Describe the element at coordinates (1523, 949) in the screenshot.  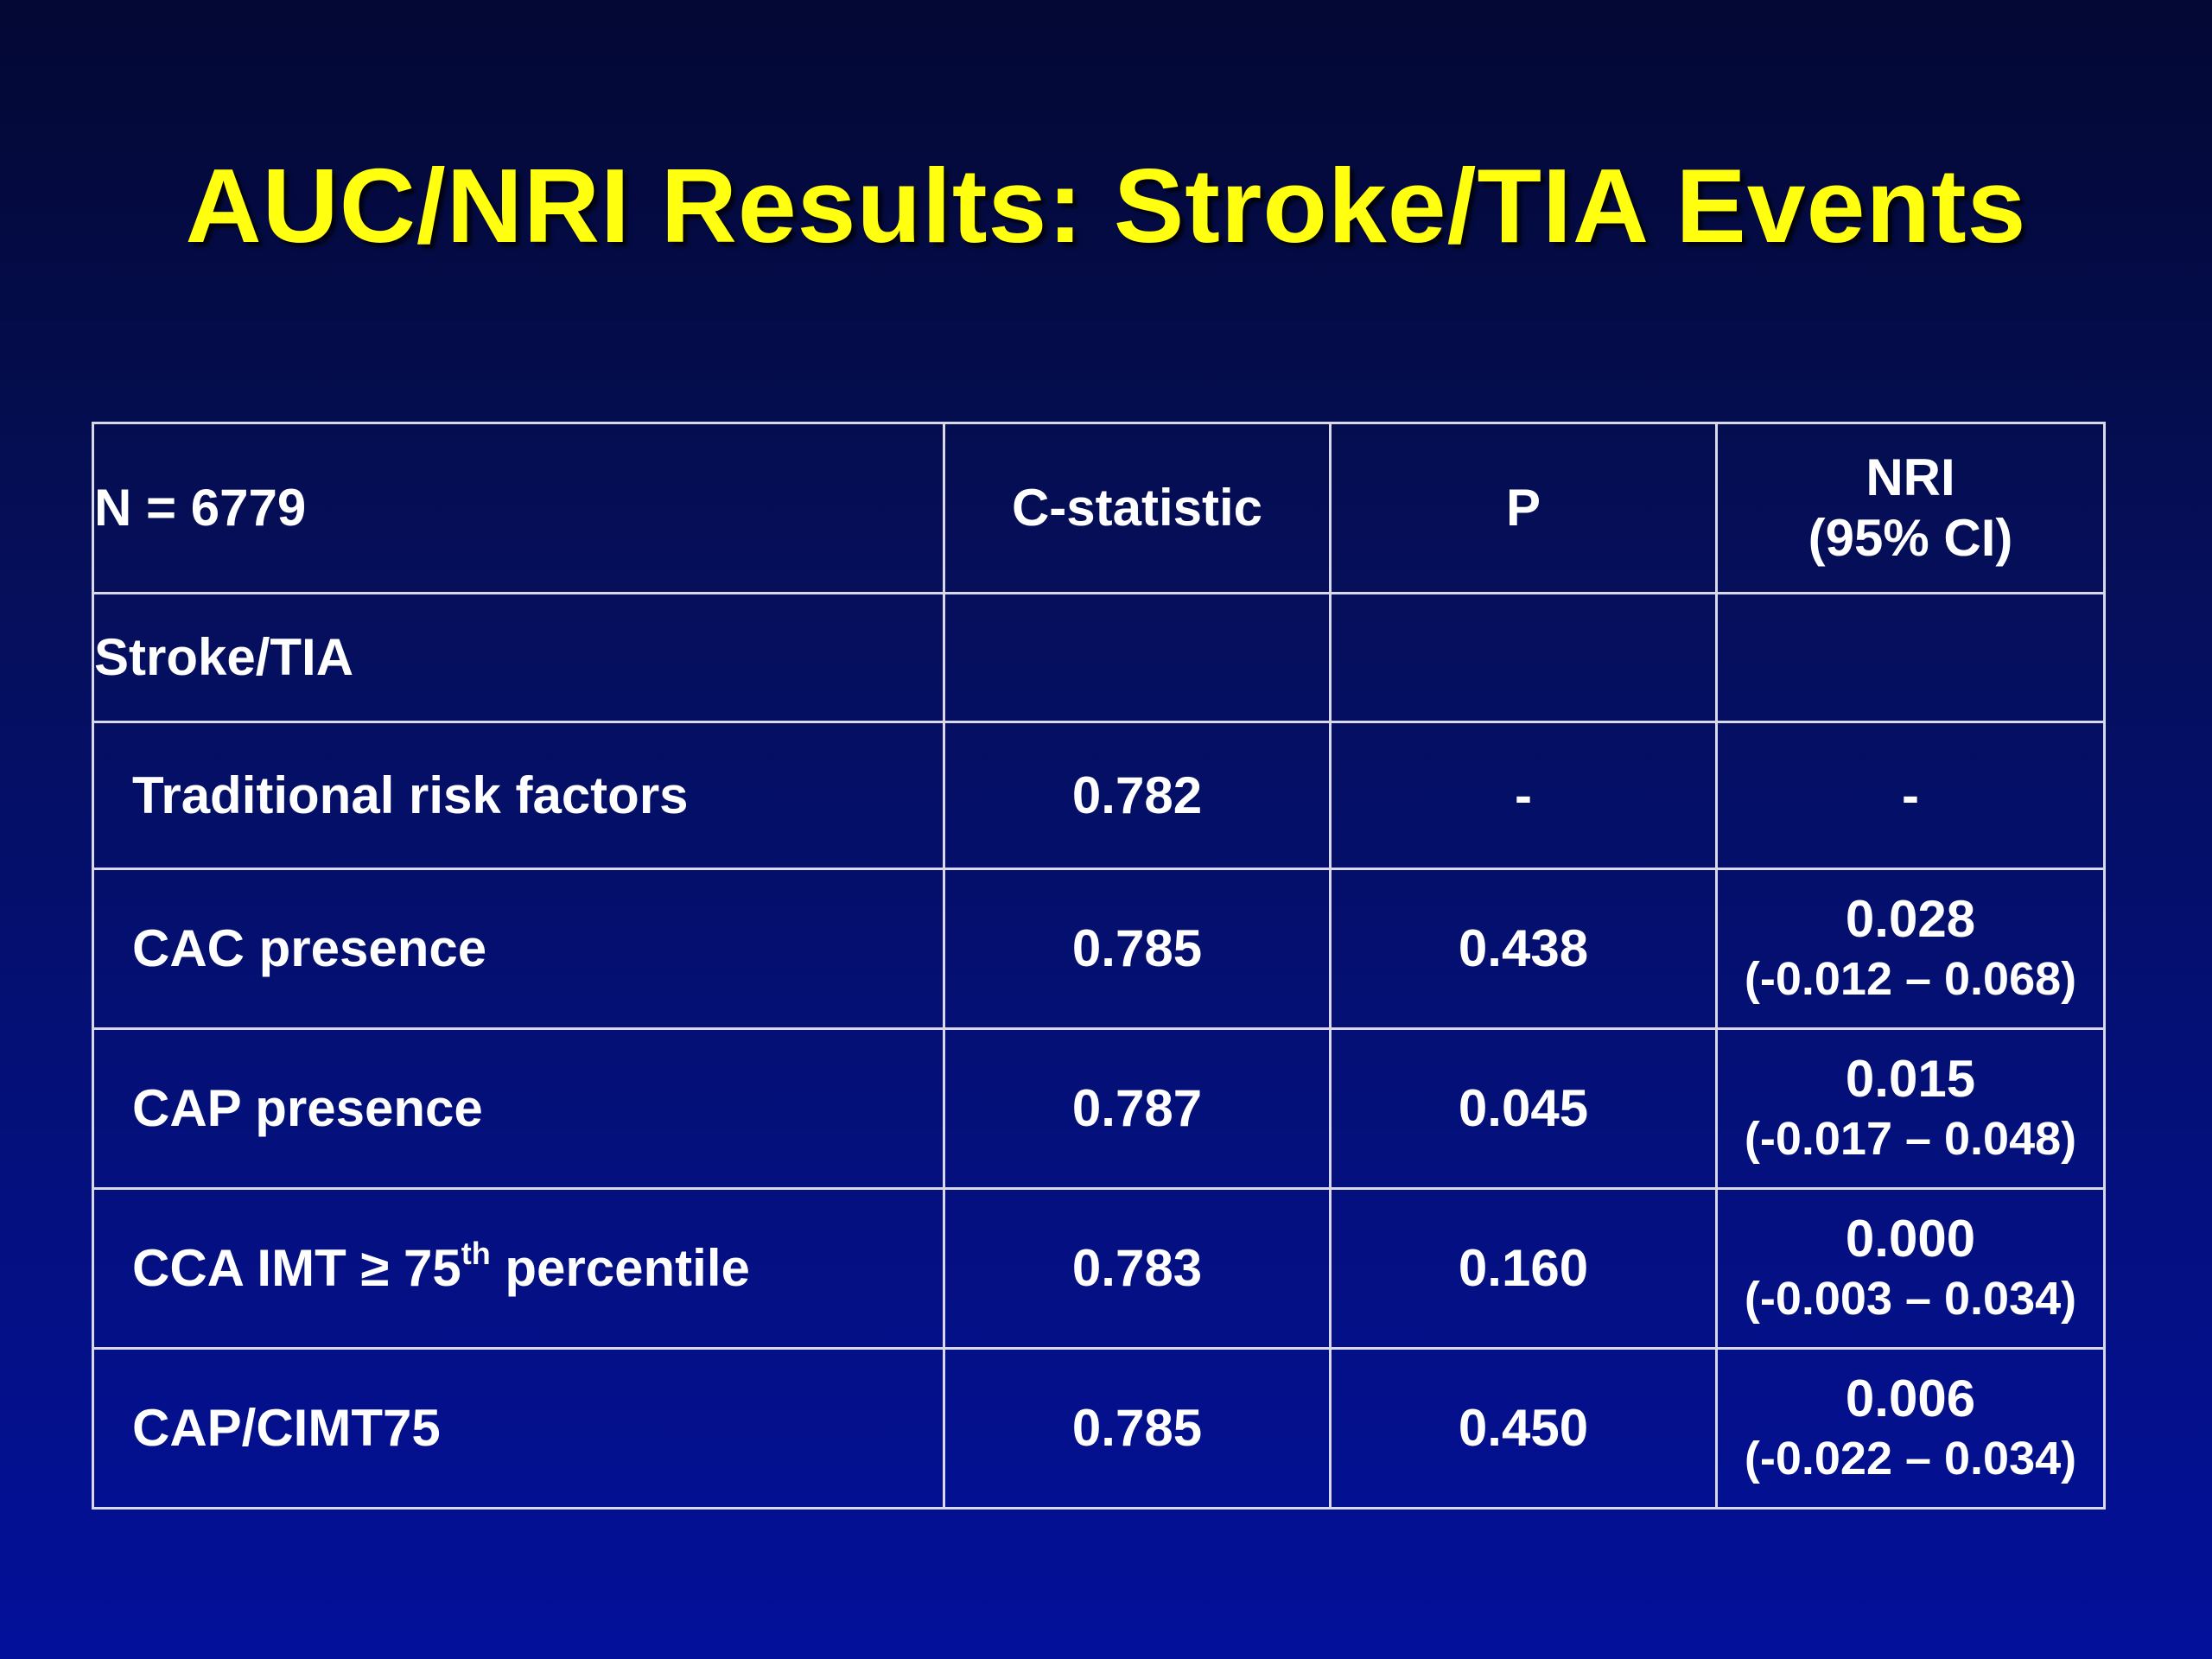
I see `p-cell: 0.438` at that location.